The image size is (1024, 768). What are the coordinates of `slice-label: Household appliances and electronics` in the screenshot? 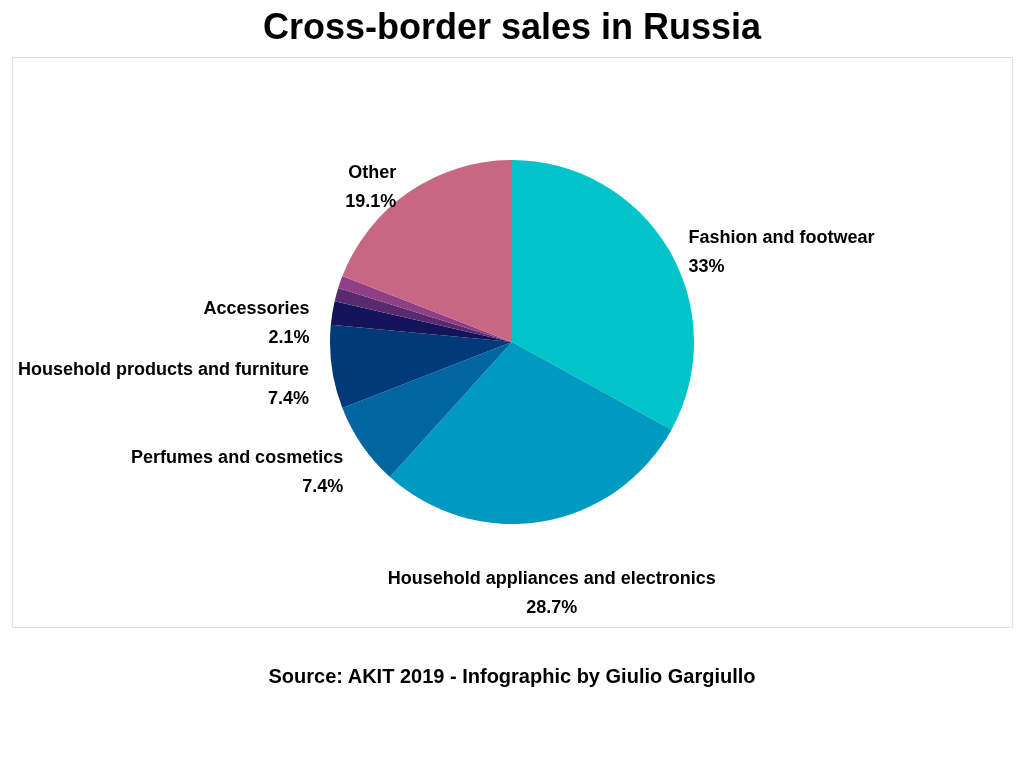 It's located at (551, 577).